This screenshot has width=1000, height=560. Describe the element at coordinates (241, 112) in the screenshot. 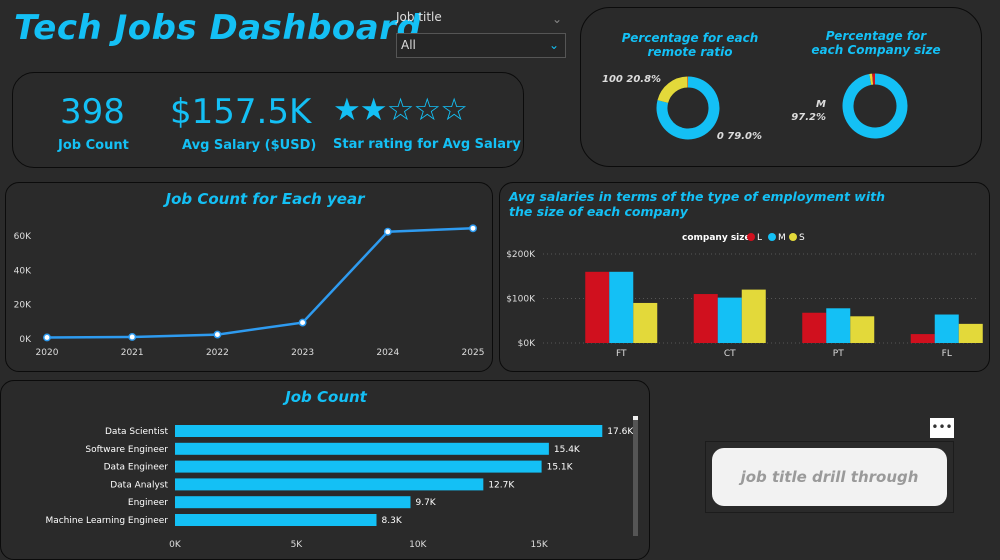

I see `avg-salary-value: $157.5K` at that location.